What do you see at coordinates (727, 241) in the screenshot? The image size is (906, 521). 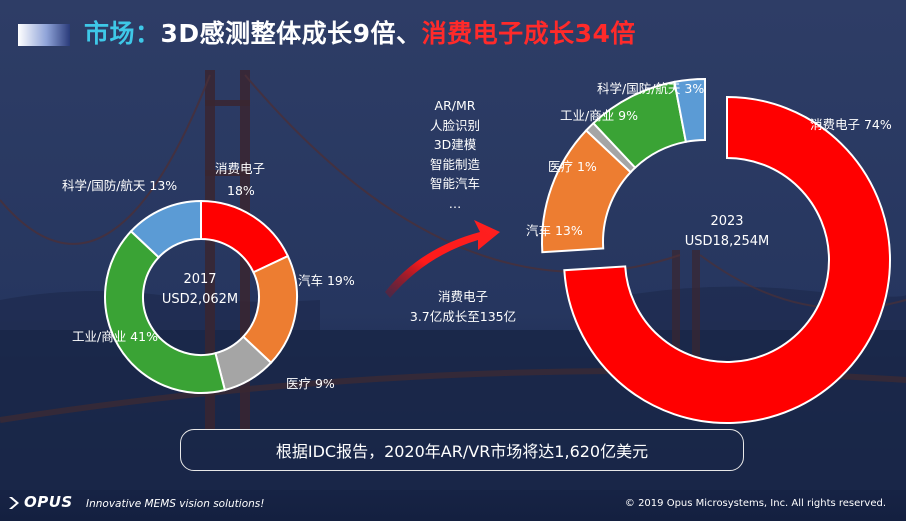 I see `center-total-2023: USD18,254M` at bounding box center [727, 241].